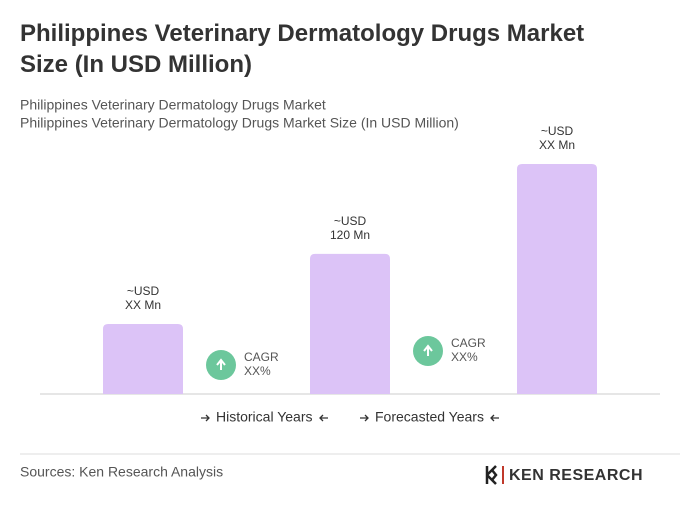 This screenshot has width=700, height=520. Describe the element at coordinates (350, 235) in the screenshot. I see `value-label: 120 Mn` at that location.